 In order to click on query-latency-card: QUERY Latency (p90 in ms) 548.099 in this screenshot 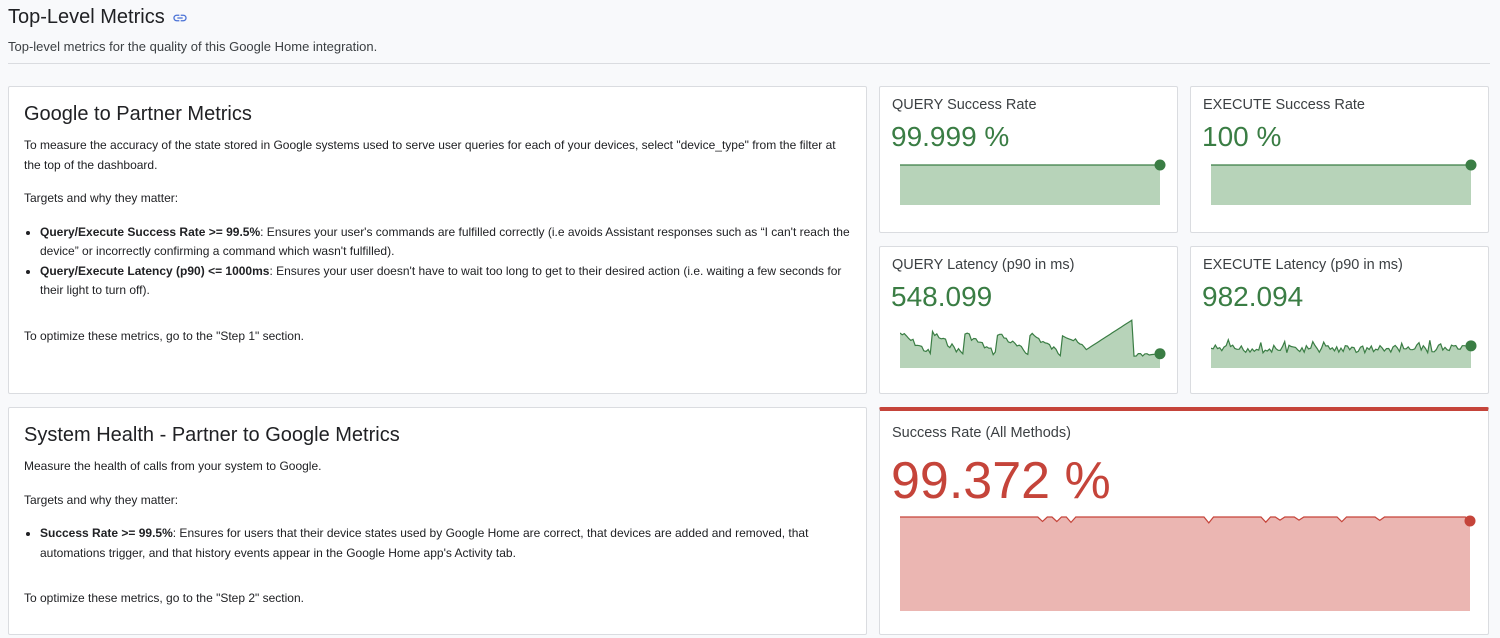, I will do `click(1028, 320)`.